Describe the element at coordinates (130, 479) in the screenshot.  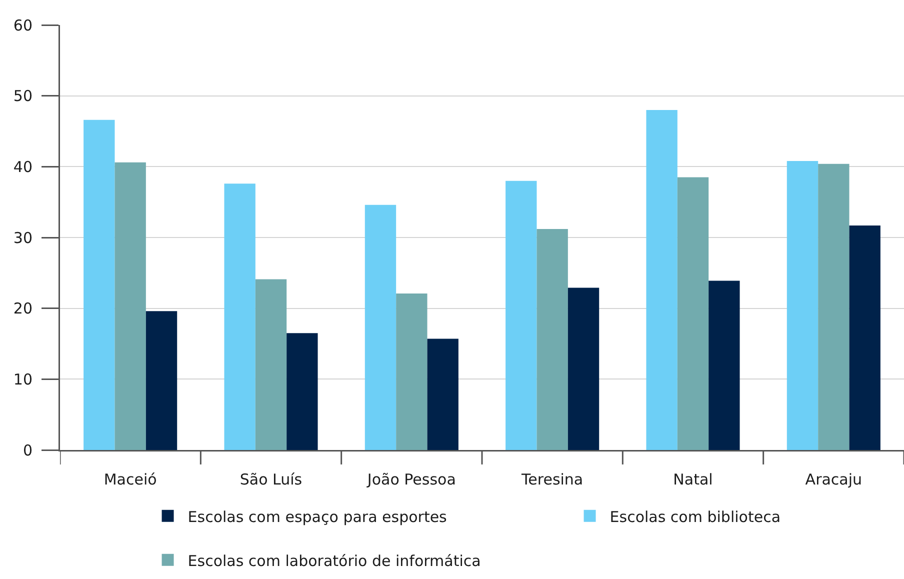
I see `x-tick-label: Maceió` at that location.